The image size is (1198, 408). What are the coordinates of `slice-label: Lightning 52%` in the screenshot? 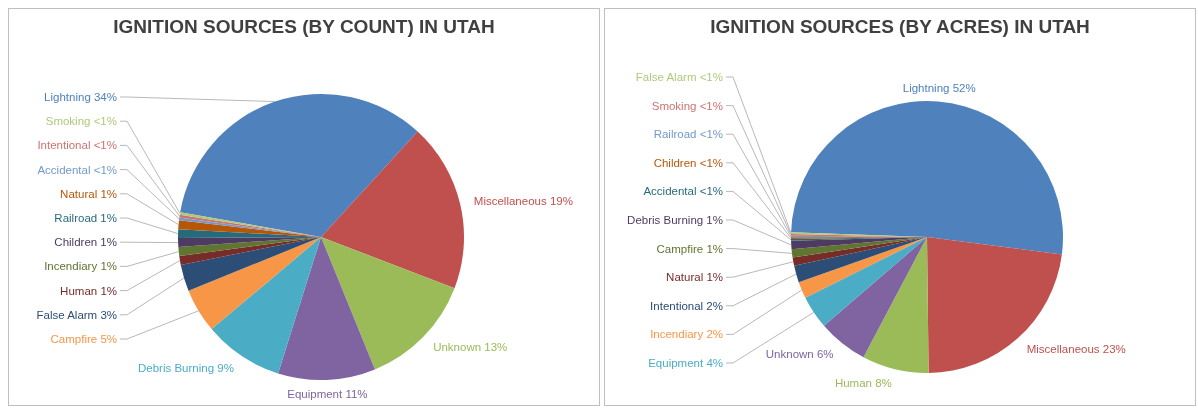 It's located at (939, 87).